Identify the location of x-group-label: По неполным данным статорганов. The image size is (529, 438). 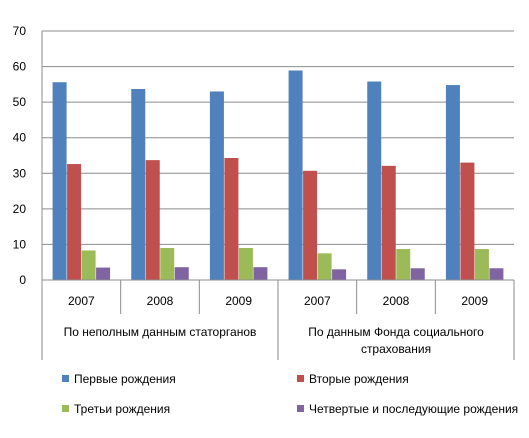
(160, 332).